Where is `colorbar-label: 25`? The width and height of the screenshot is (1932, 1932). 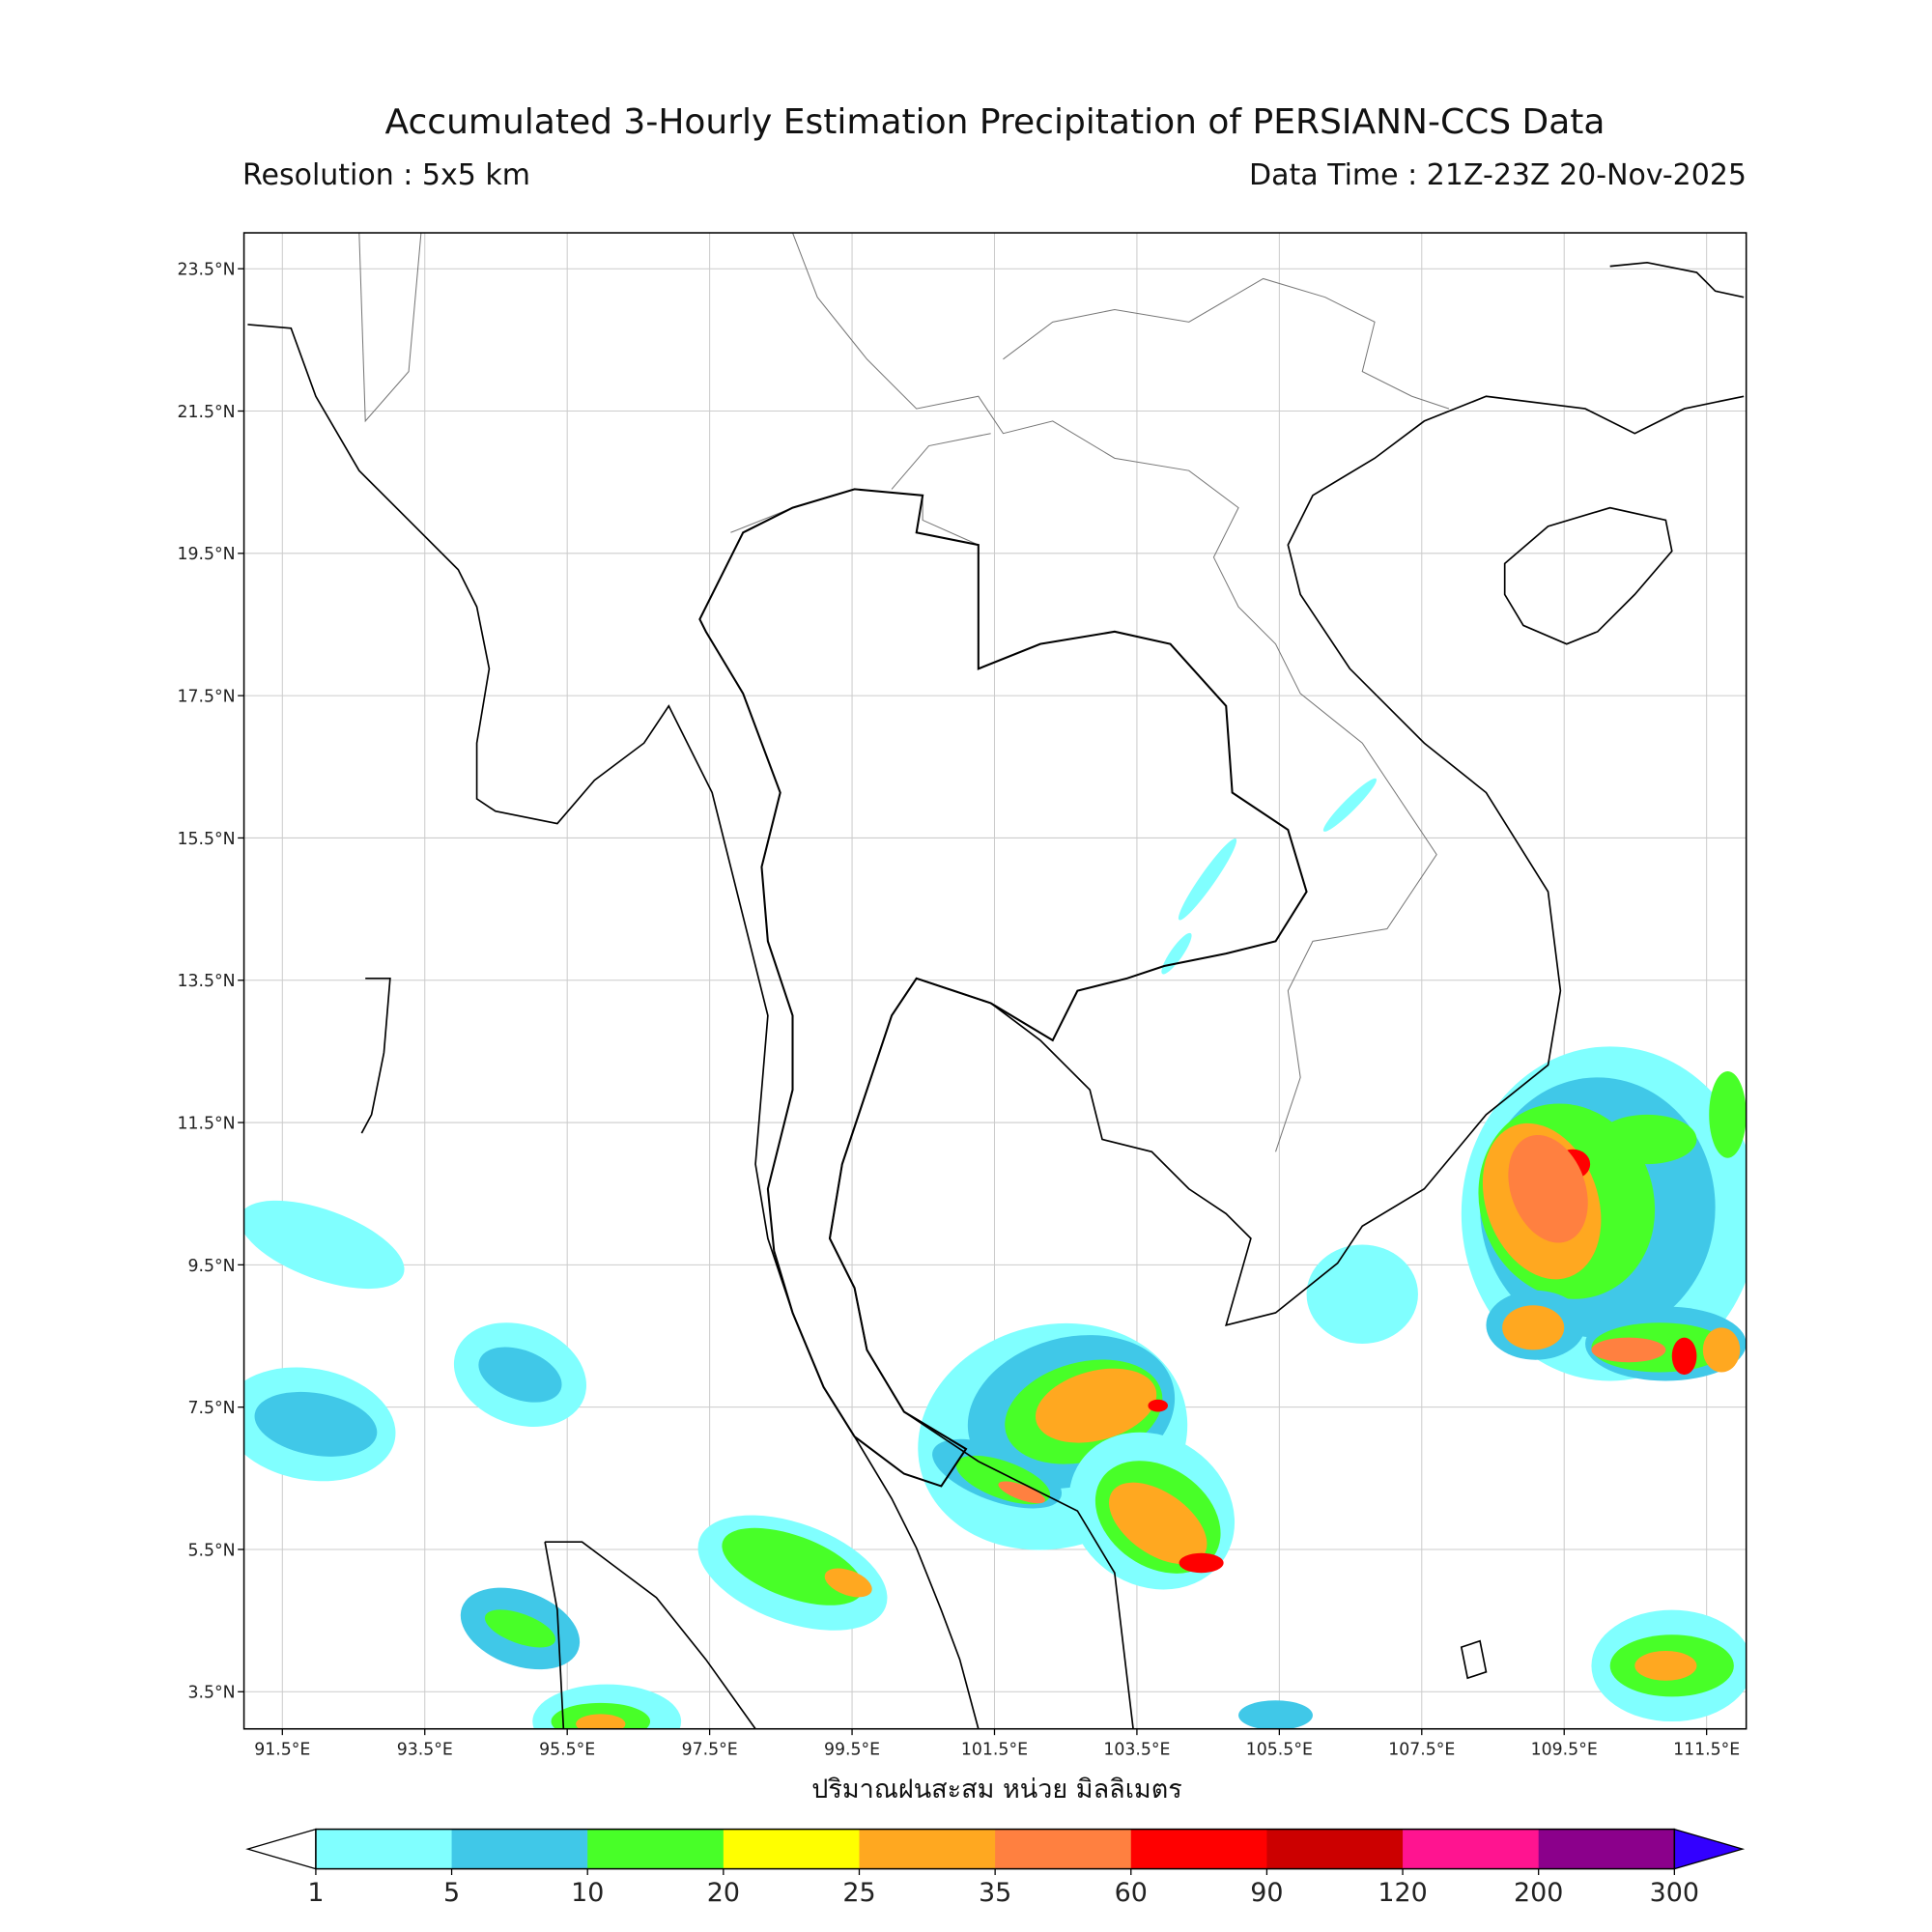 colorbar-label: 25 is located at coordinates (858, 1893).